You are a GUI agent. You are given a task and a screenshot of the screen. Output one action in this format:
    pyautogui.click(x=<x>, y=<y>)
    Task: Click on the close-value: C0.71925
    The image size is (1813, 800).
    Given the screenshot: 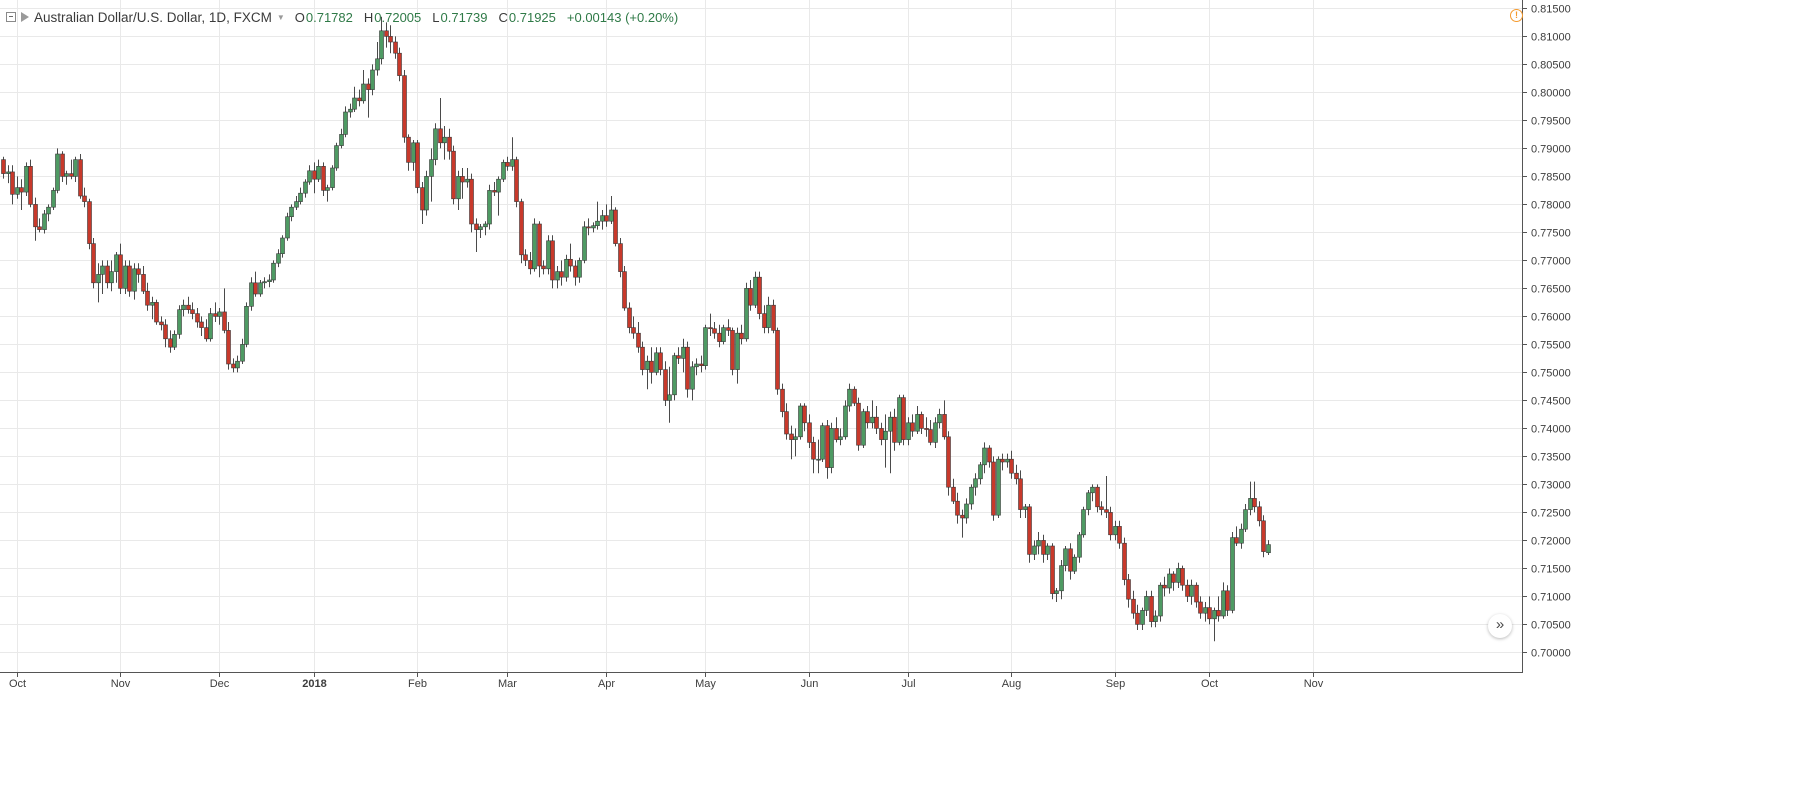 What is the action you would take?
    pyautogui.click(x=527, y=17)
    